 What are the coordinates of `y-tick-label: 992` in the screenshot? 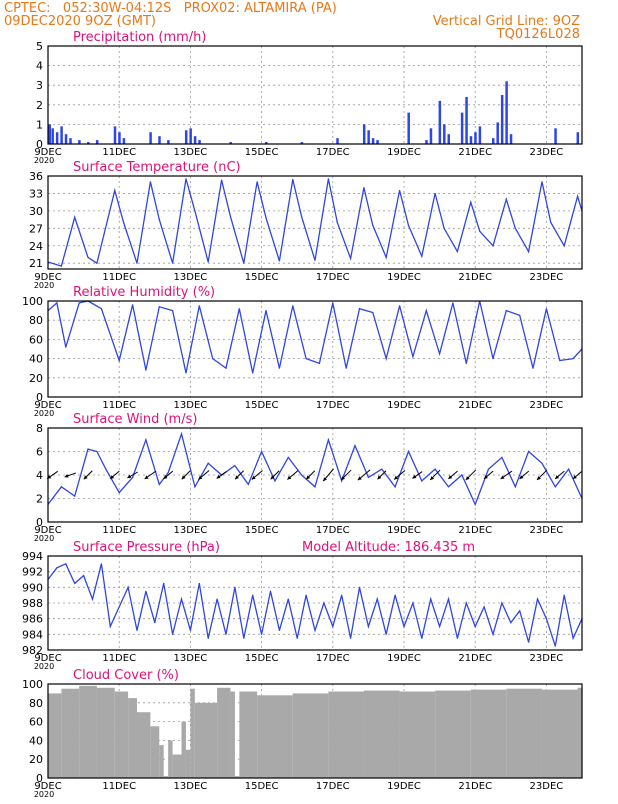 It's located at (32, 572).